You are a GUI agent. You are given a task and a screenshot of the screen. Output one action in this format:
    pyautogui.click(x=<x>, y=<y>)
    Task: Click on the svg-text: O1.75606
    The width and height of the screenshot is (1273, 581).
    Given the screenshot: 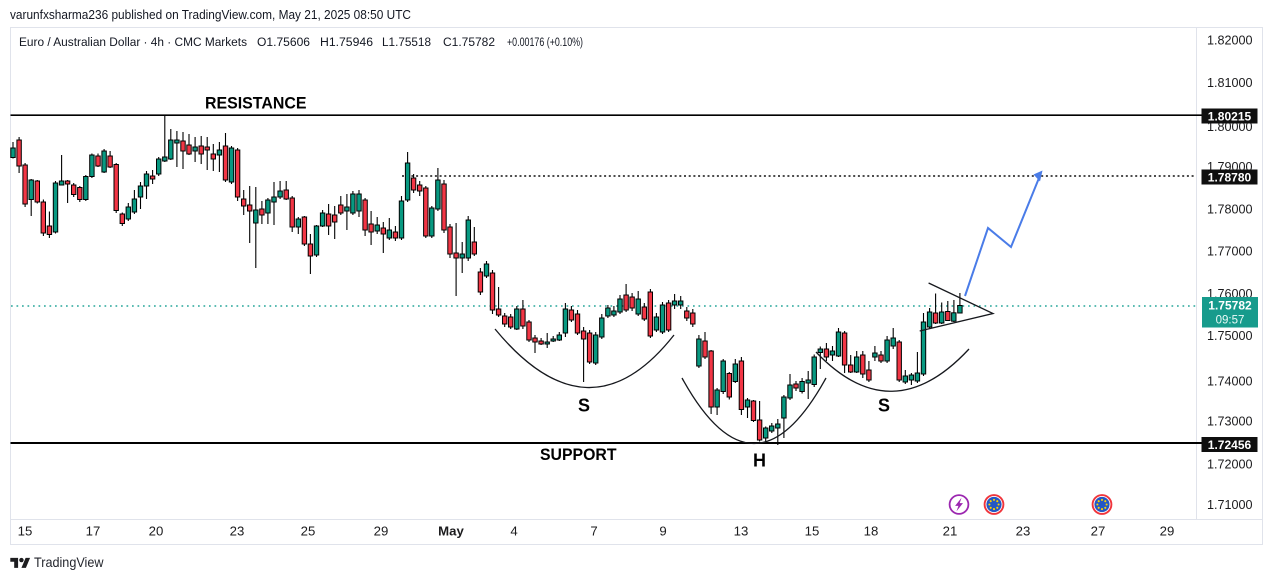 What is the action you would take?
    pyautogui.click(x=283, y=42)
    